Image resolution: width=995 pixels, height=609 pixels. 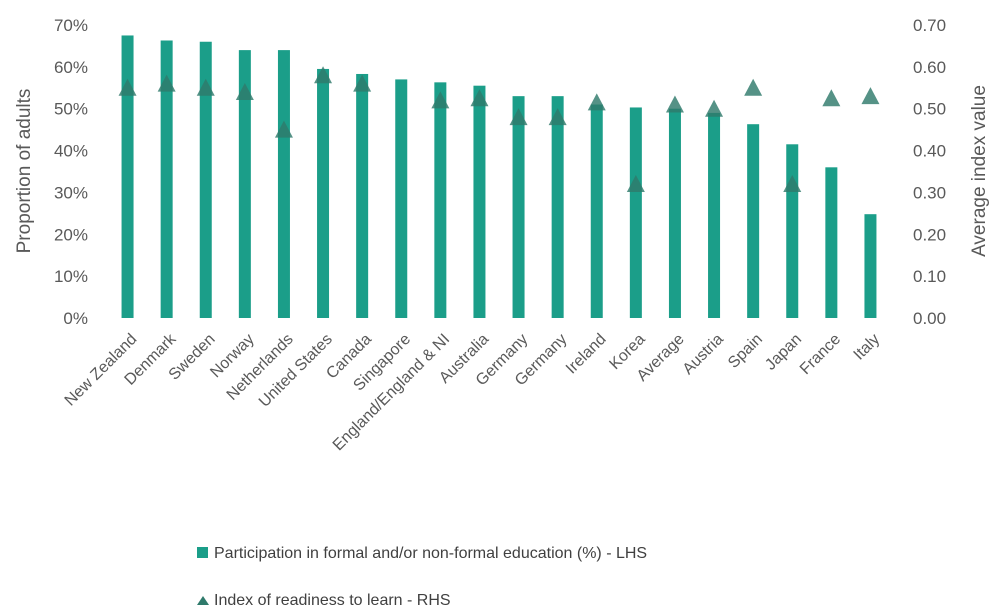 What do you see at coordinates (71, 109) in the screenshot?
I see `y-tick-left: 50%` at bounding box center [71, 109].